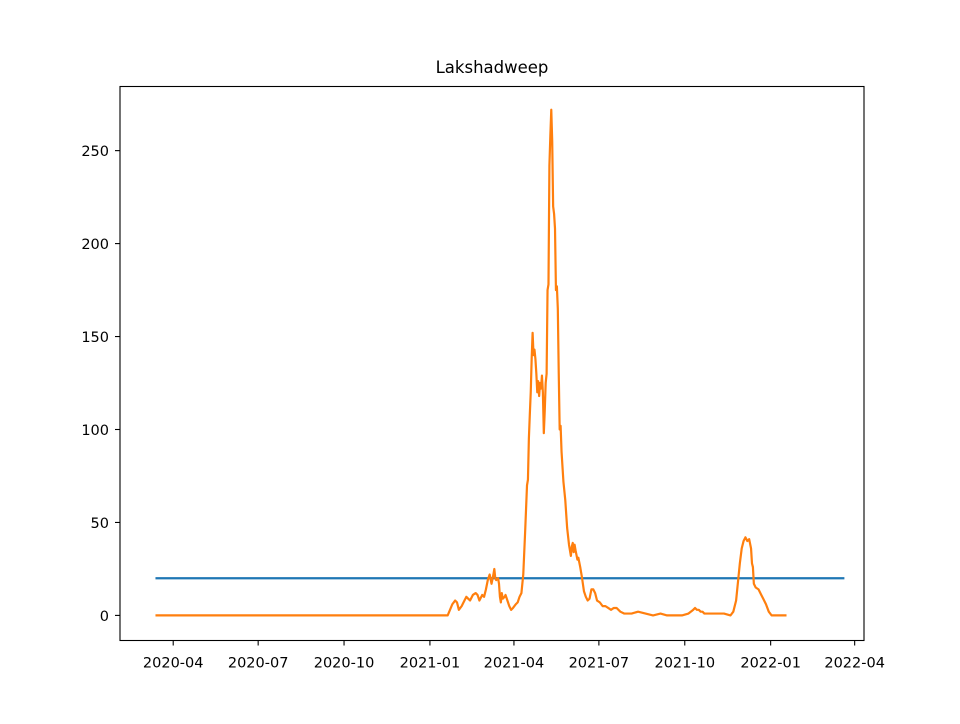  I want to click on x-tick-label-1: 2020-07, so click(258, 664).